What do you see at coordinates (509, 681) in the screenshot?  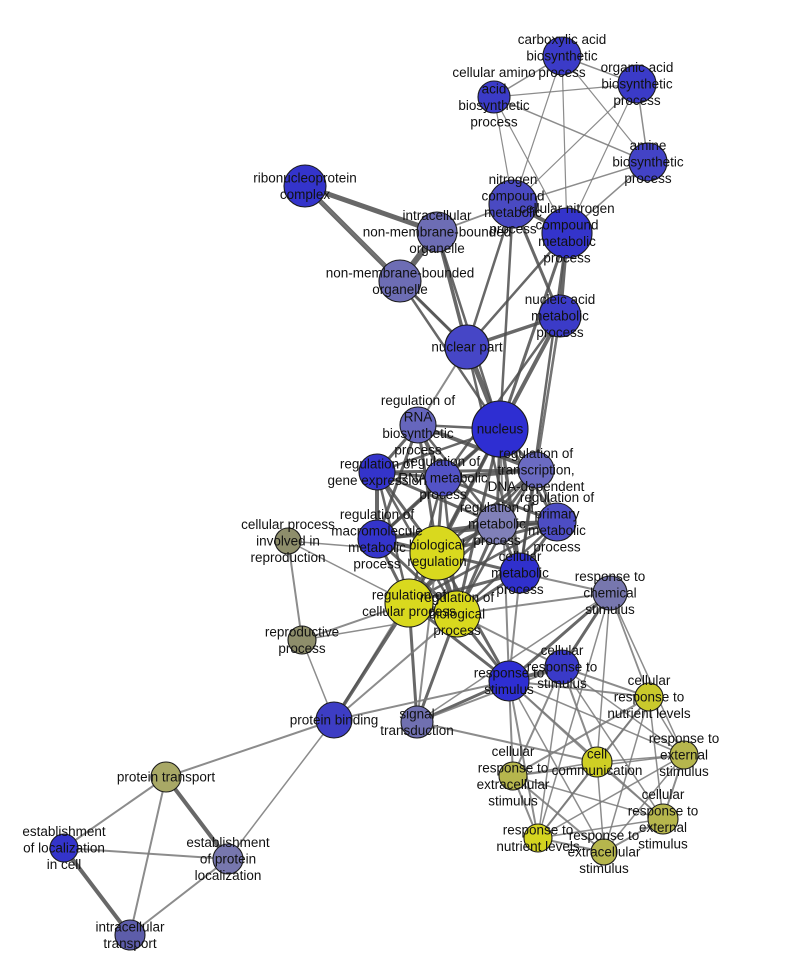 I see `node-response-to-stimulus` at bounding box center [509, 681].